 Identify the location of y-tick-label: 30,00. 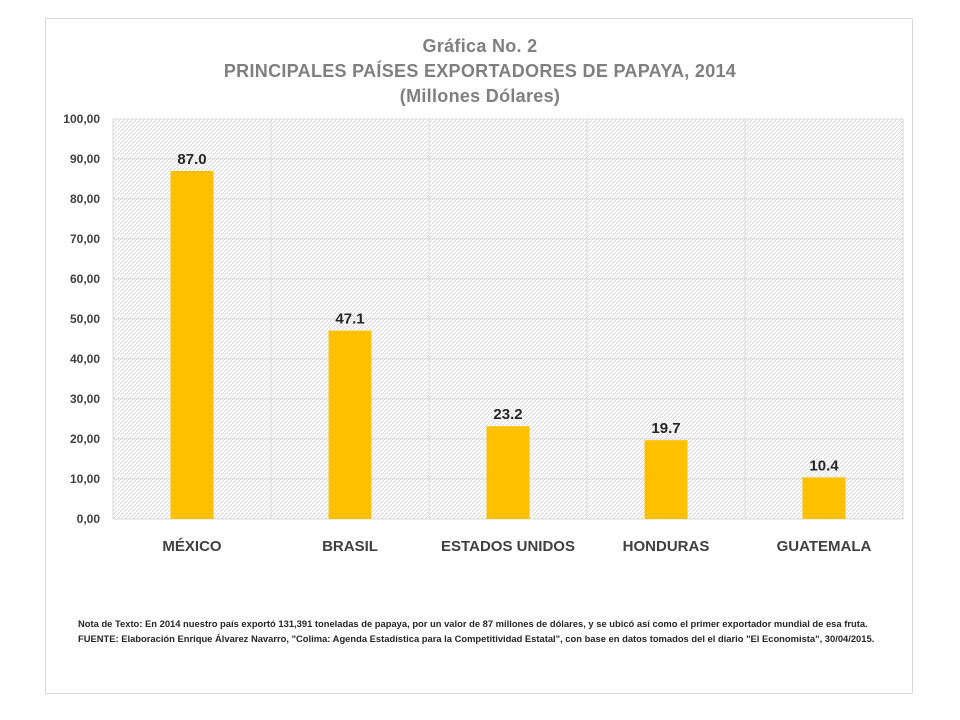
(85, 399).